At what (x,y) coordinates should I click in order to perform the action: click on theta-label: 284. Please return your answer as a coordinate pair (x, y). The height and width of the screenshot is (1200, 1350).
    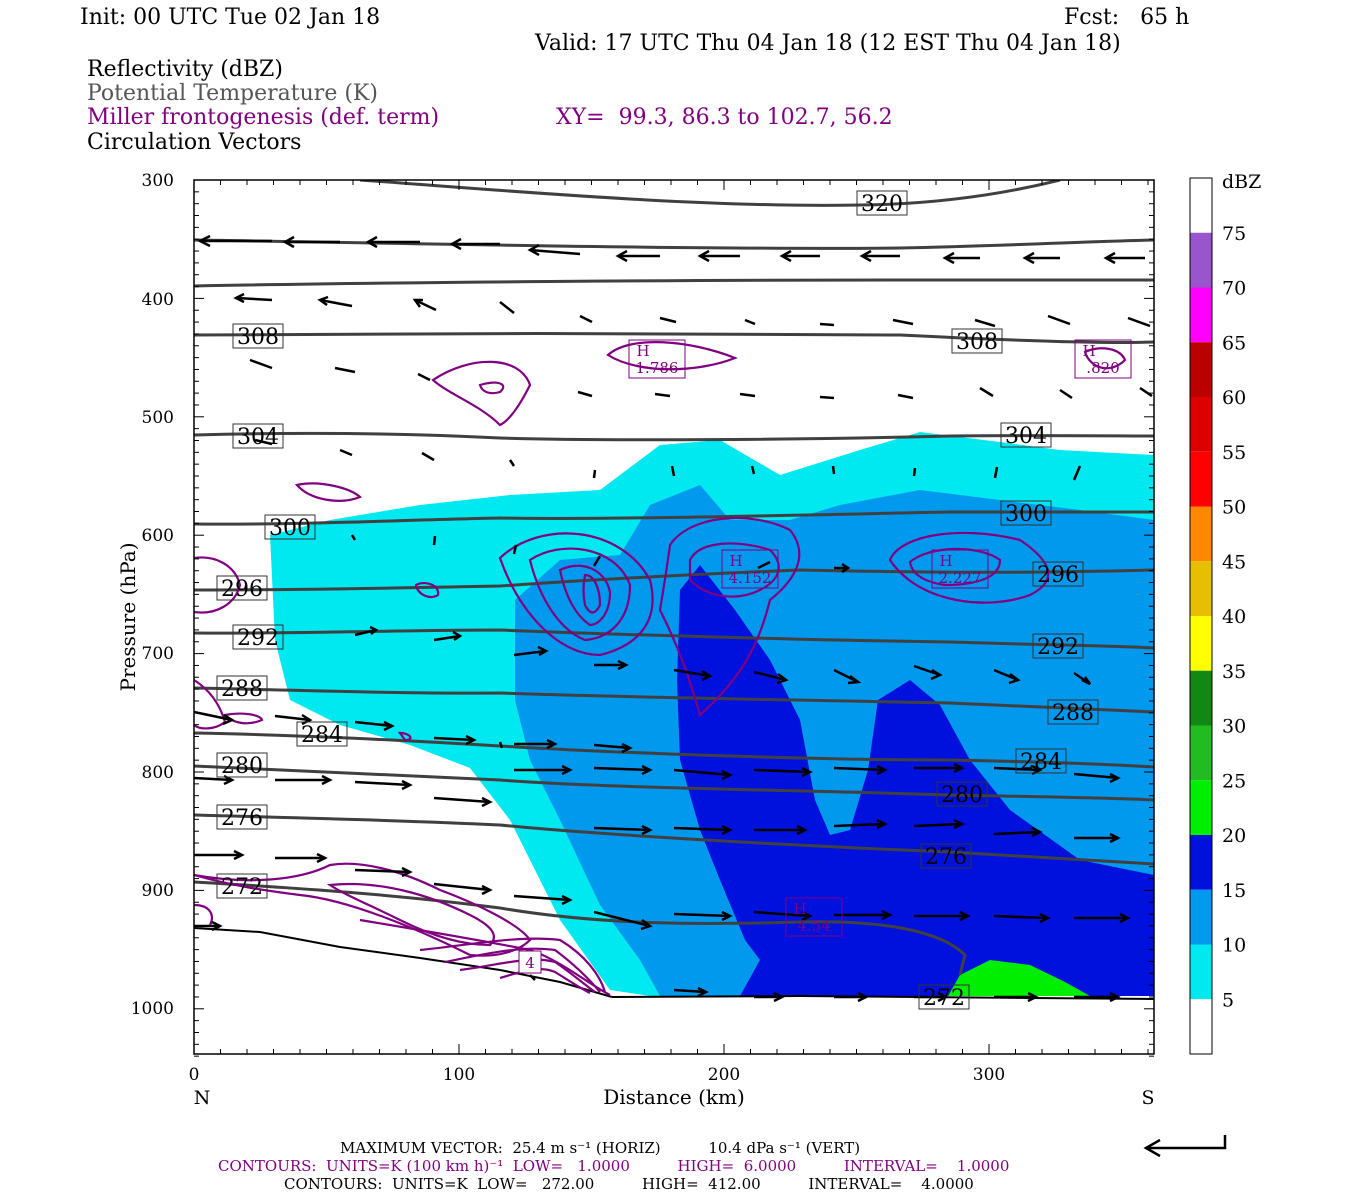
    Looking at the image, I should click on (322, 735).